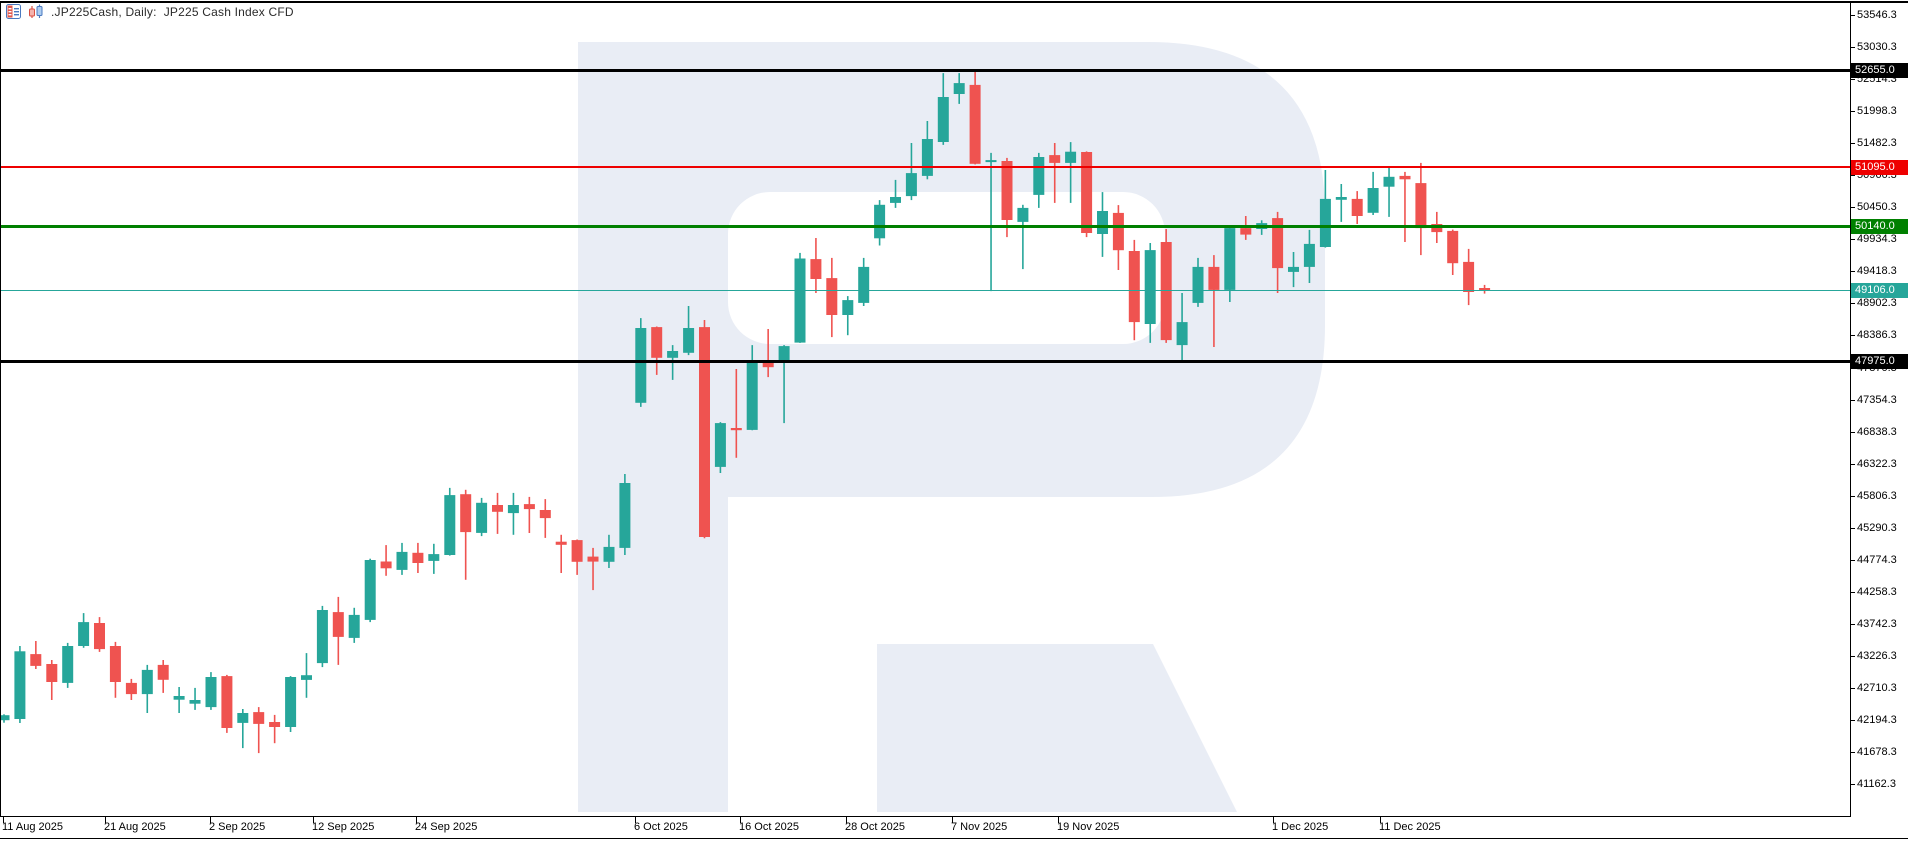 This screenshot has height=843, width=1908. I want to click on window-left-border, so click(0, 408).